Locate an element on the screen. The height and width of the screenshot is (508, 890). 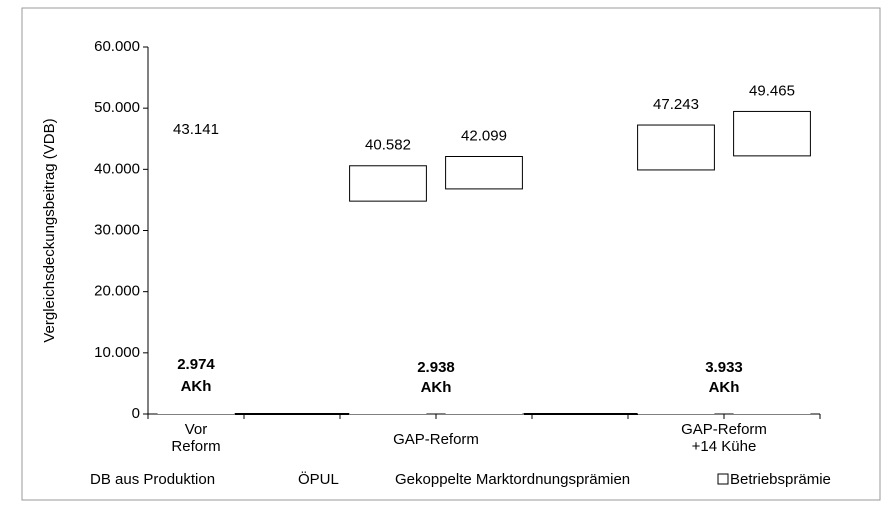
y-tick-label: 50.000 is located at coordinates (117, 107).